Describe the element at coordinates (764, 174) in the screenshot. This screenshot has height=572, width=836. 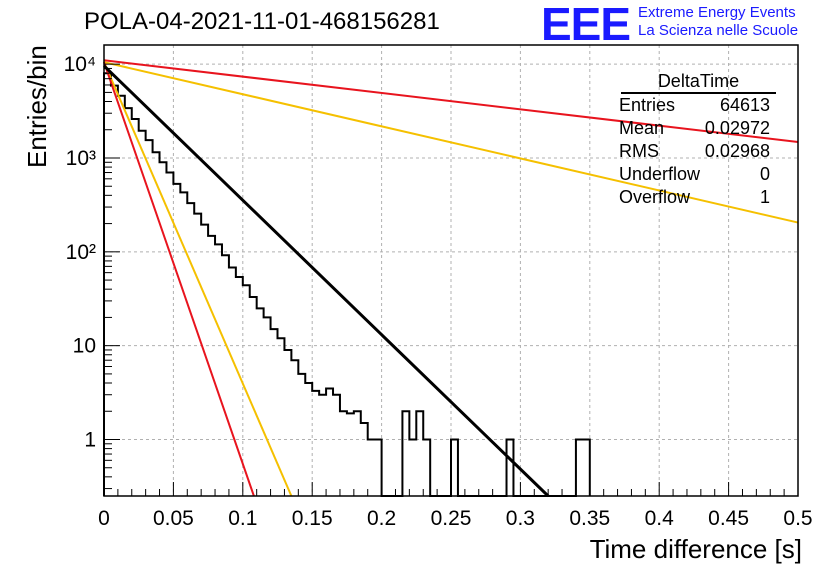
I see `stats-value: 0` at that location.